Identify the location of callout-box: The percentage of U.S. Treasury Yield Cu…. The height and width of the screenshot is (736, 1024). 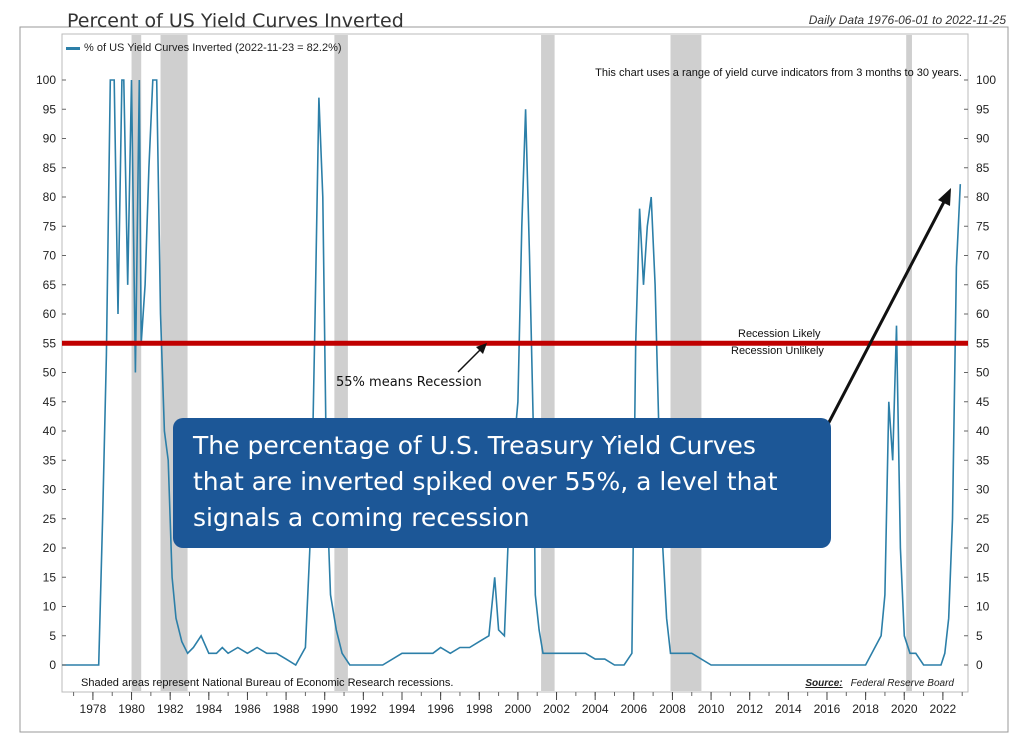
(502, 483).